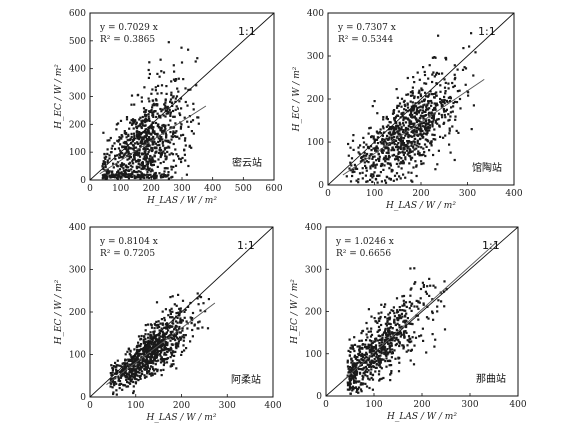 This screenshot has height=448, width=583. I want to click on r-squared: R² = 0.3865, so click(127, 40).